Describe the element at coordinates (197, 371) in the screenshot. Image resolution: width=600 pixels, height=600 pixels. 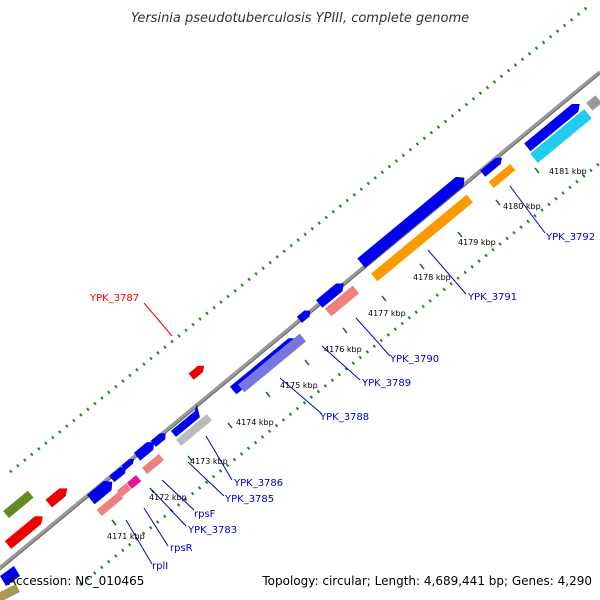
I see `gene-ypk3787-marker` at that location.